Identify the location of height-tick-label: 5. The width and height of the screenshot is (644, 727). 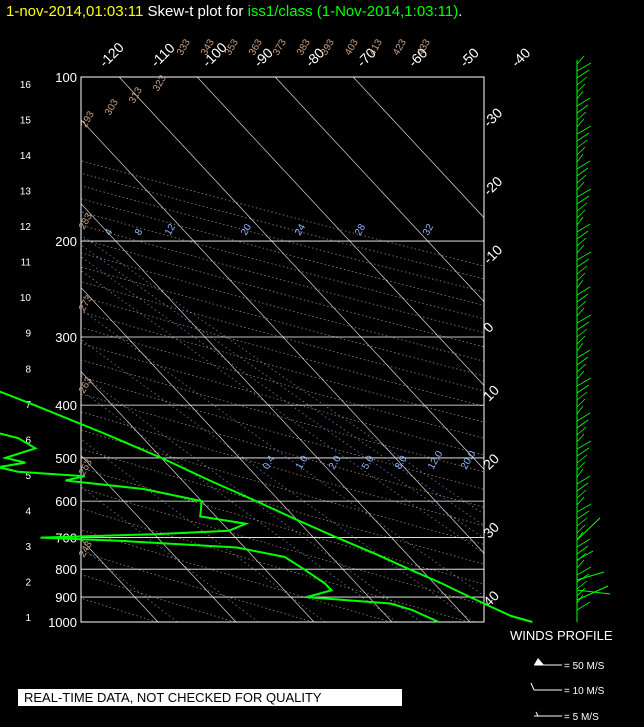
(28, 476).